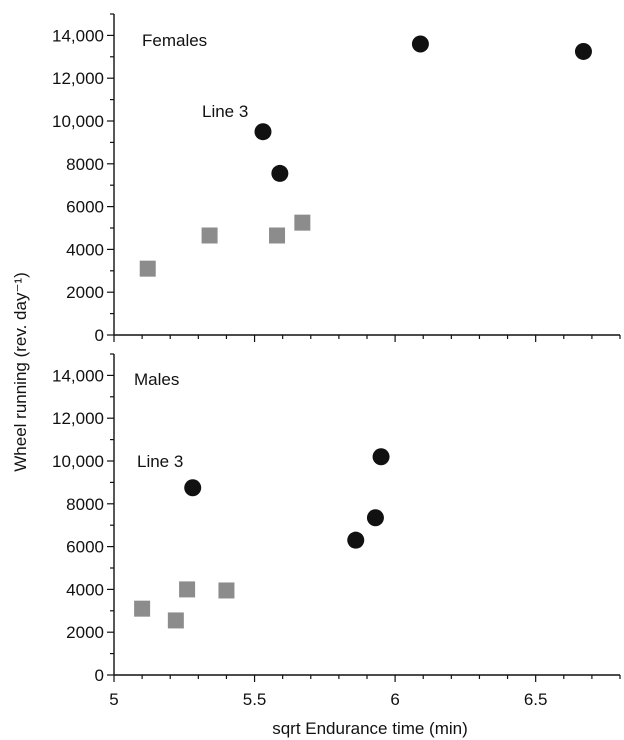 The width and height of the screenshot is (624, 740). What do you see at coordinates (78, 418) in the screenshot?
I see `males-y-tick-label: 12,000` at bounding box center [78, 418].